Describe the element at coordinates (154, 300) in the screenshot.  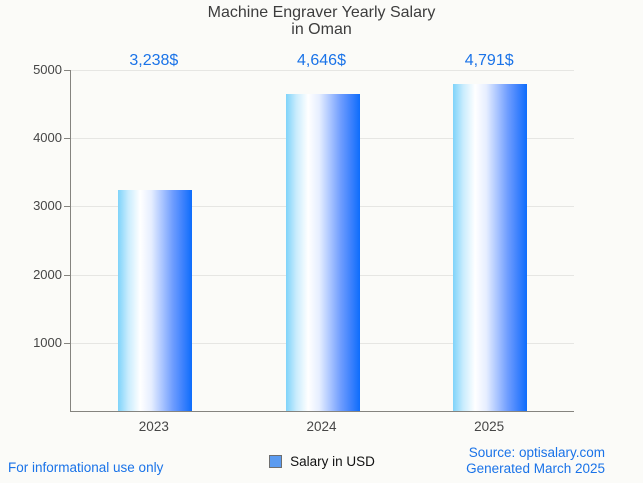
I see `bar-2023` at that location.